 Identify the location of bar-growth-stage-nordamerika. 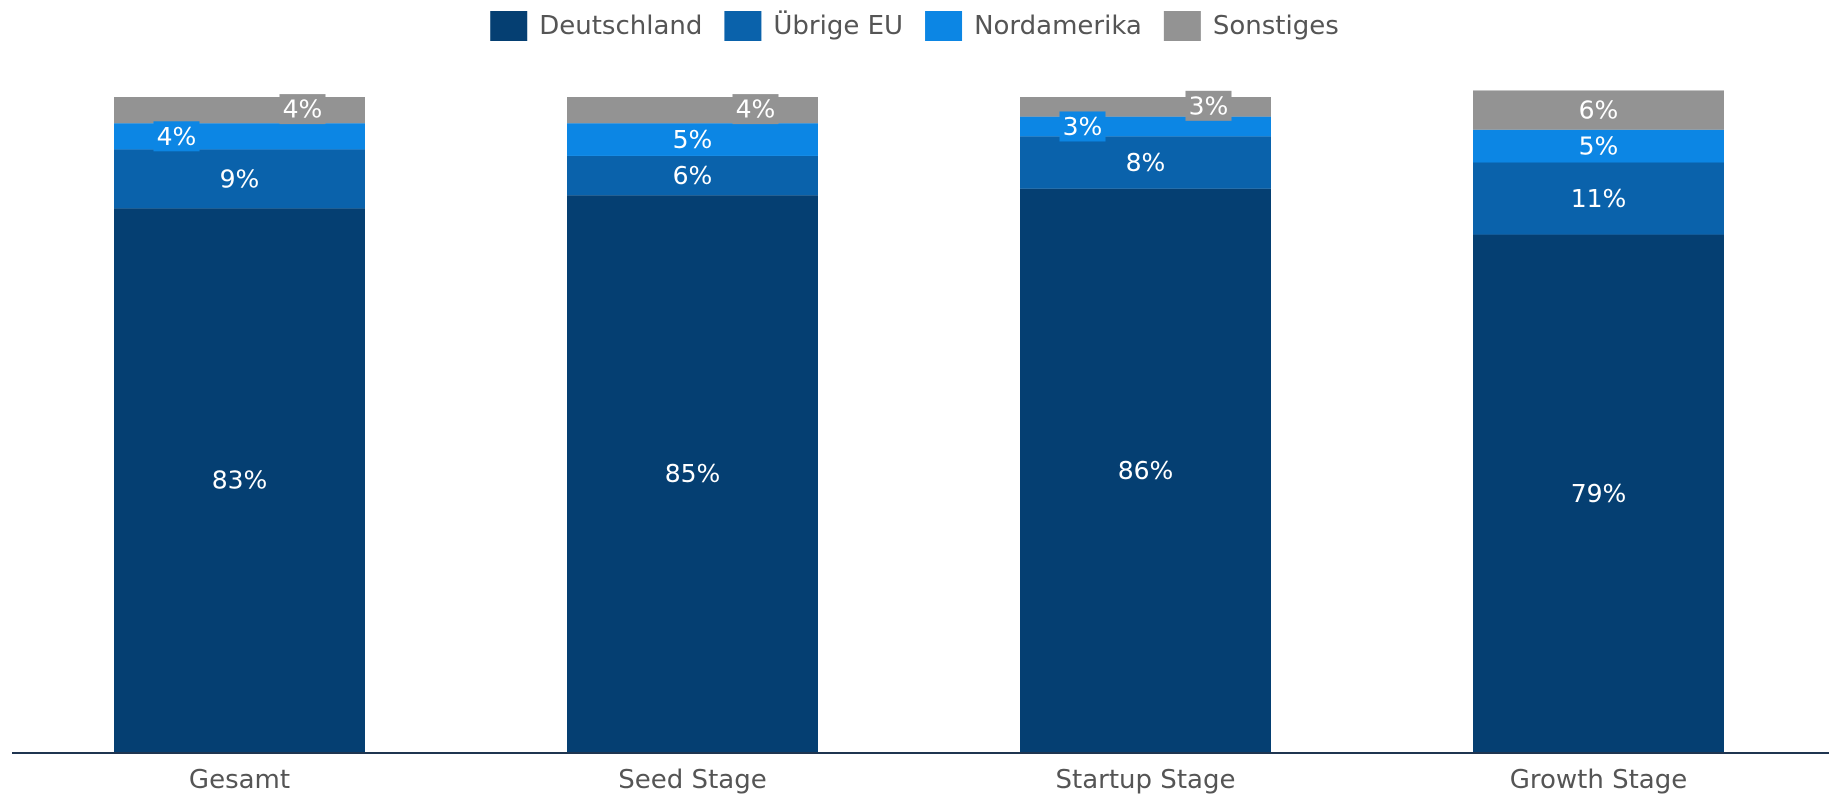
(1598, 146).